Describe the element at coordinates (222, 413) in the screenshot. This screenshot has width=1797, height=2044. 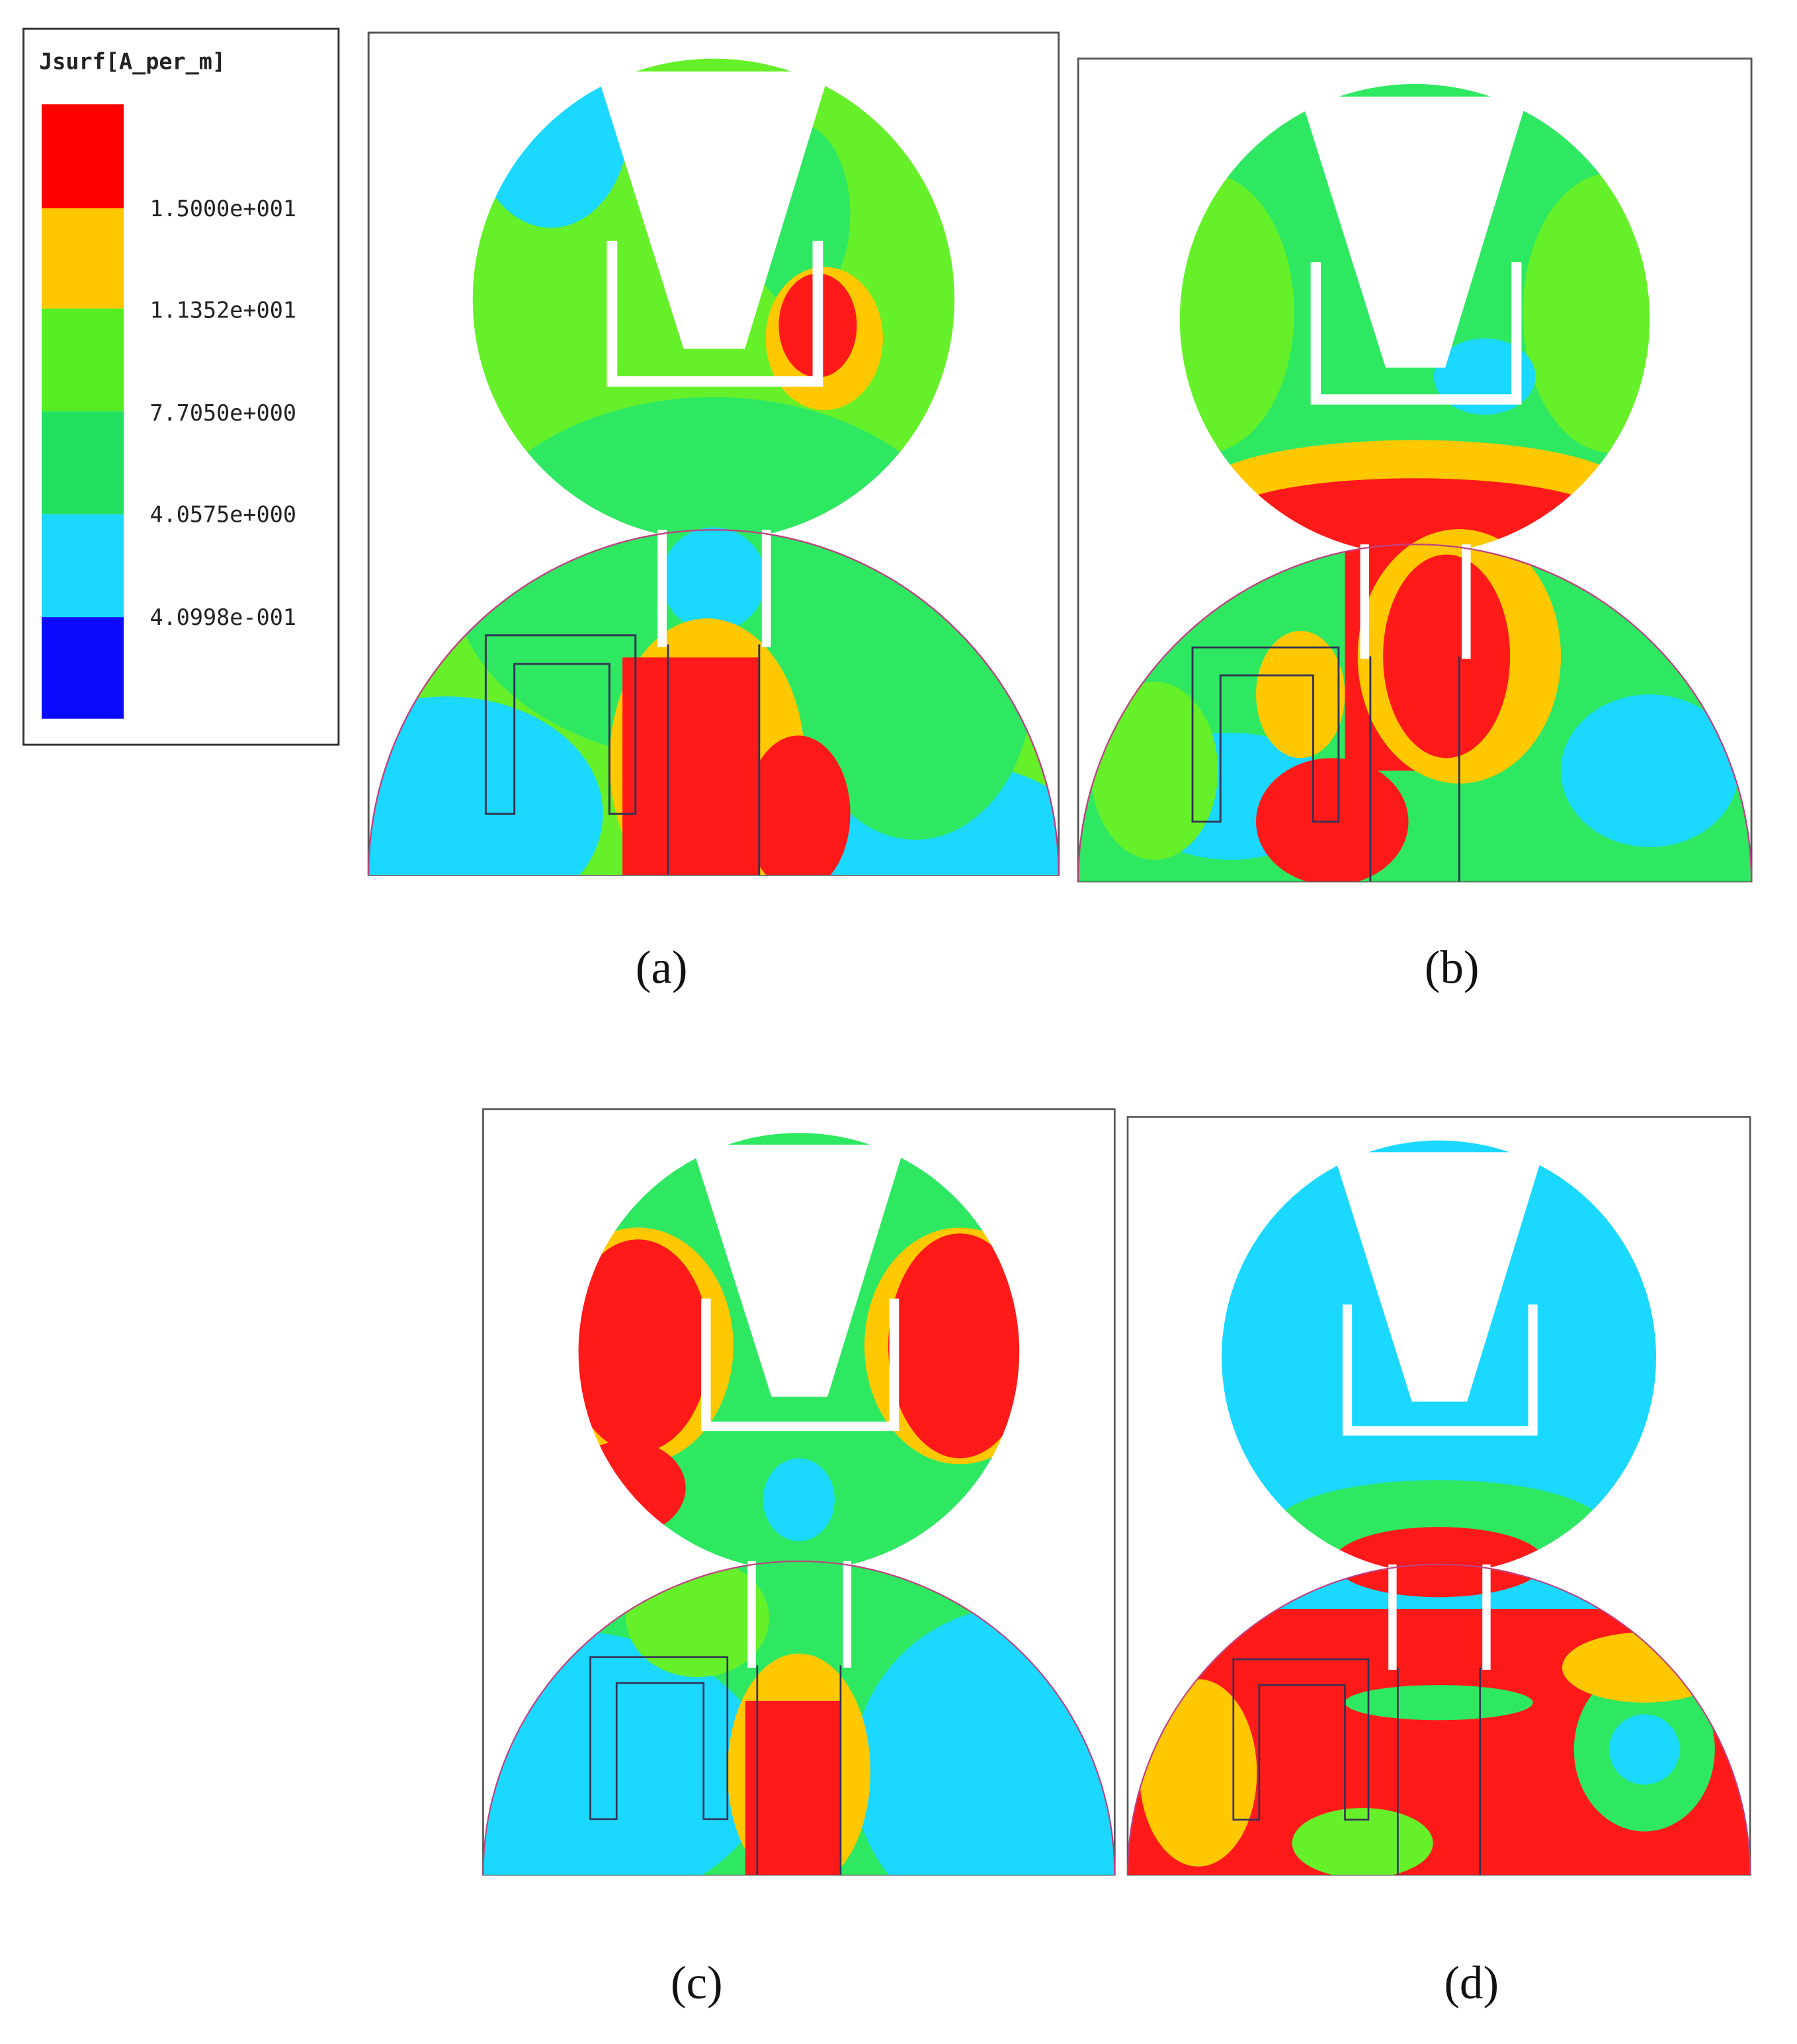
I see `legend-label: 7.7050e+000` at that location.